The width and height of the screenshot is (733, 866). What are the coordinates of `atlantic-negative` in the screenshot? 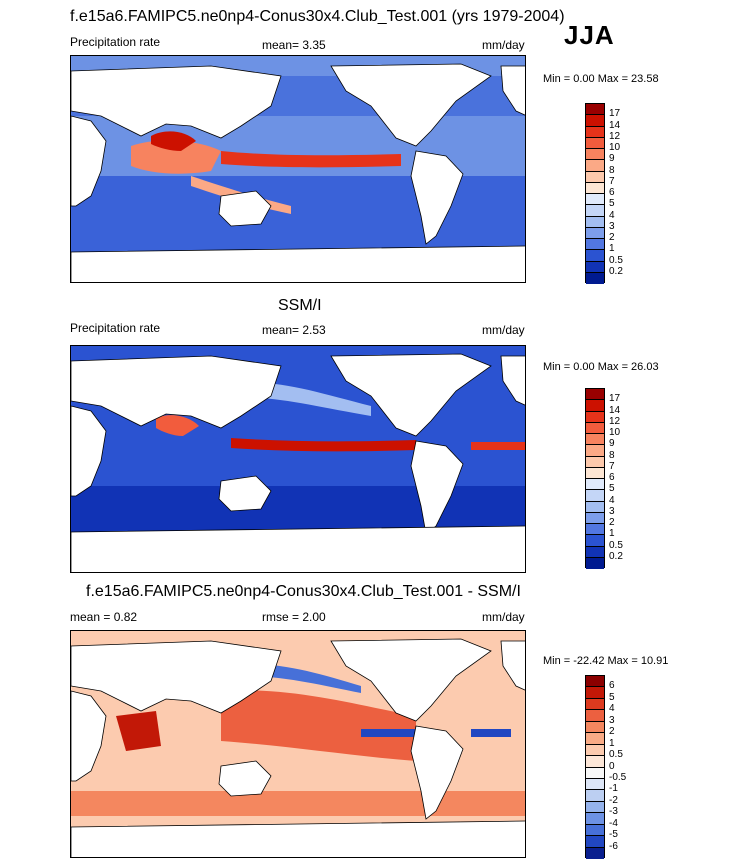 It's located at (491, 733).